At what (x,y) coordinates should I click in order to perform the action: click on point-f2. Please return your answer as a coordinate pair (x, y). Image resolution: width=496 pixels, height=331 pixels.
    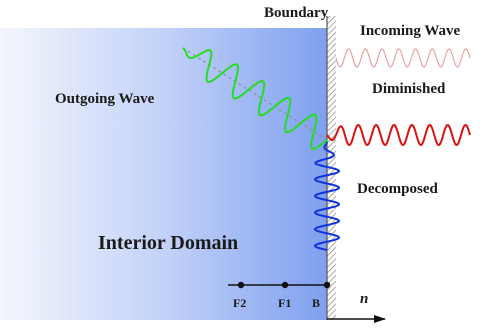
    Looking at the image, I should click on (241, 285).